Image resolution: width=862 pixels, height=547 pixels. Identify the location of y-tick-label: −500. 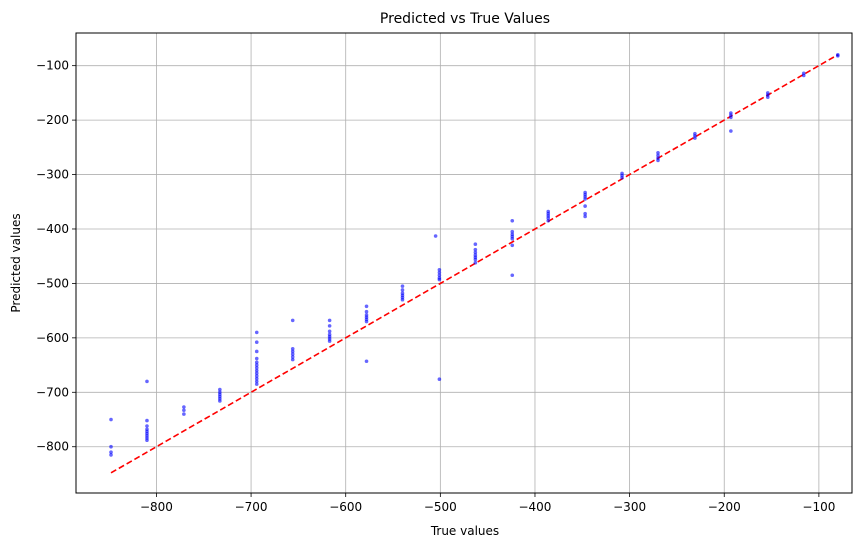
(52, 283).